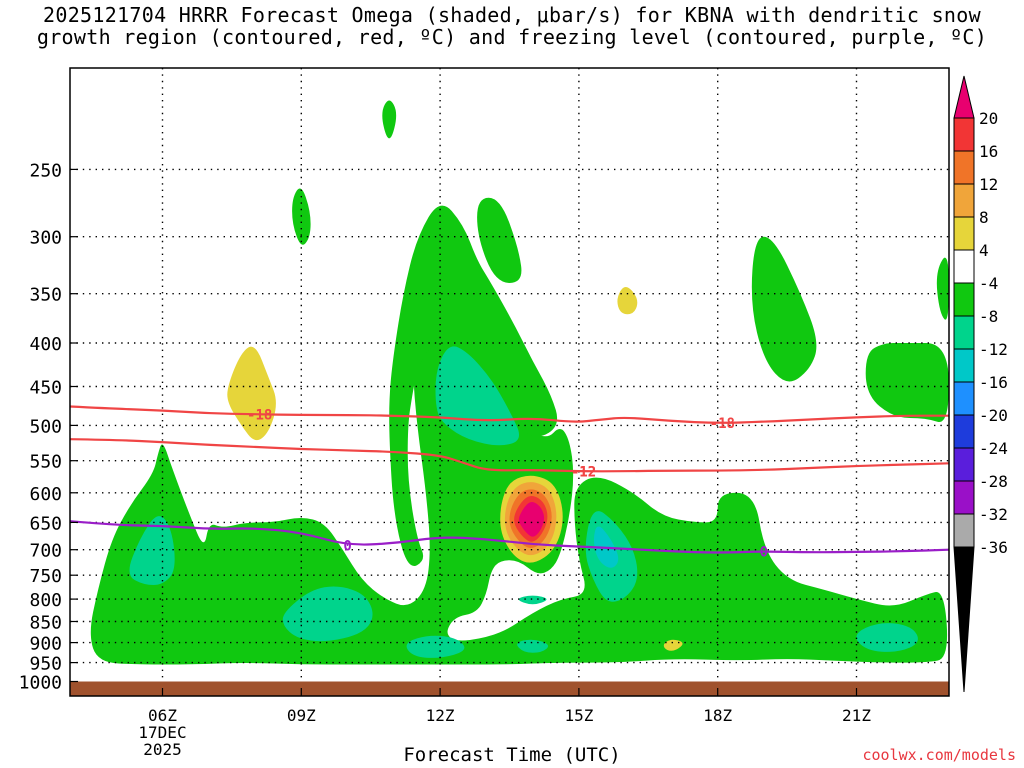 Image resolution: width=1024 pixels, height=768 pixels. I want to click on contour-label-1-1: -12, so click(583, 472).